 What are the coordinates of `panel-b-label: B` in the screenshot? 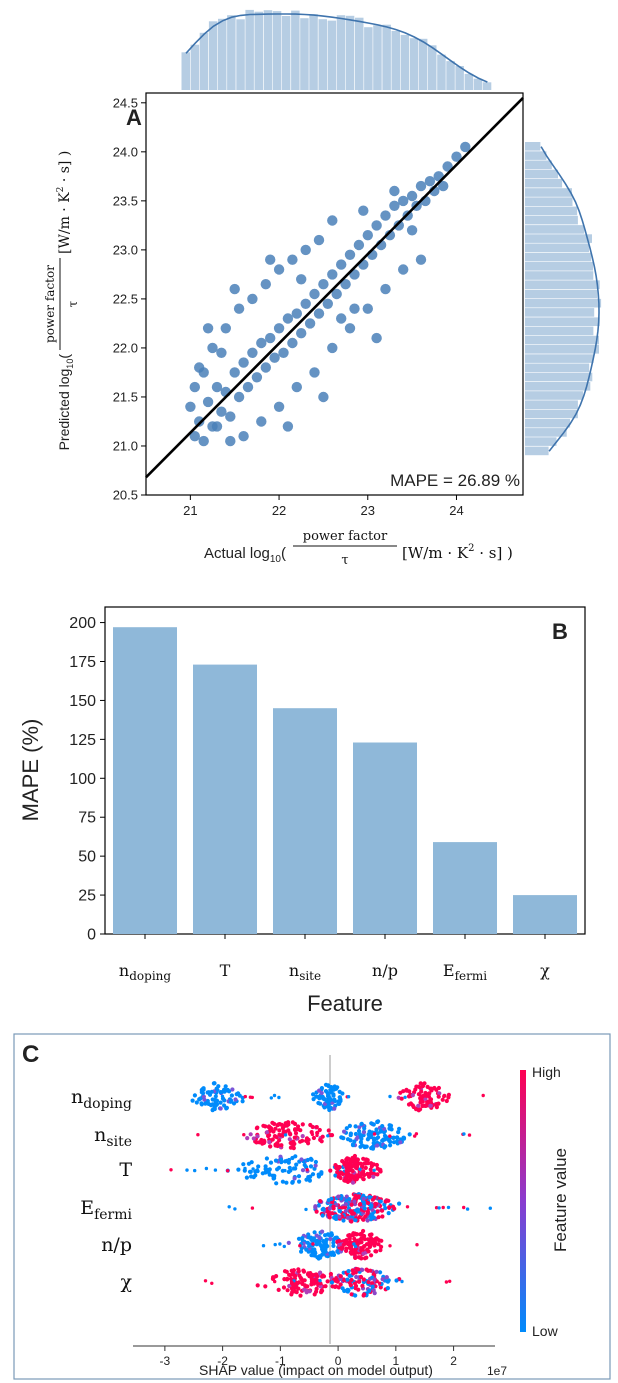 It's located at (560, 631).